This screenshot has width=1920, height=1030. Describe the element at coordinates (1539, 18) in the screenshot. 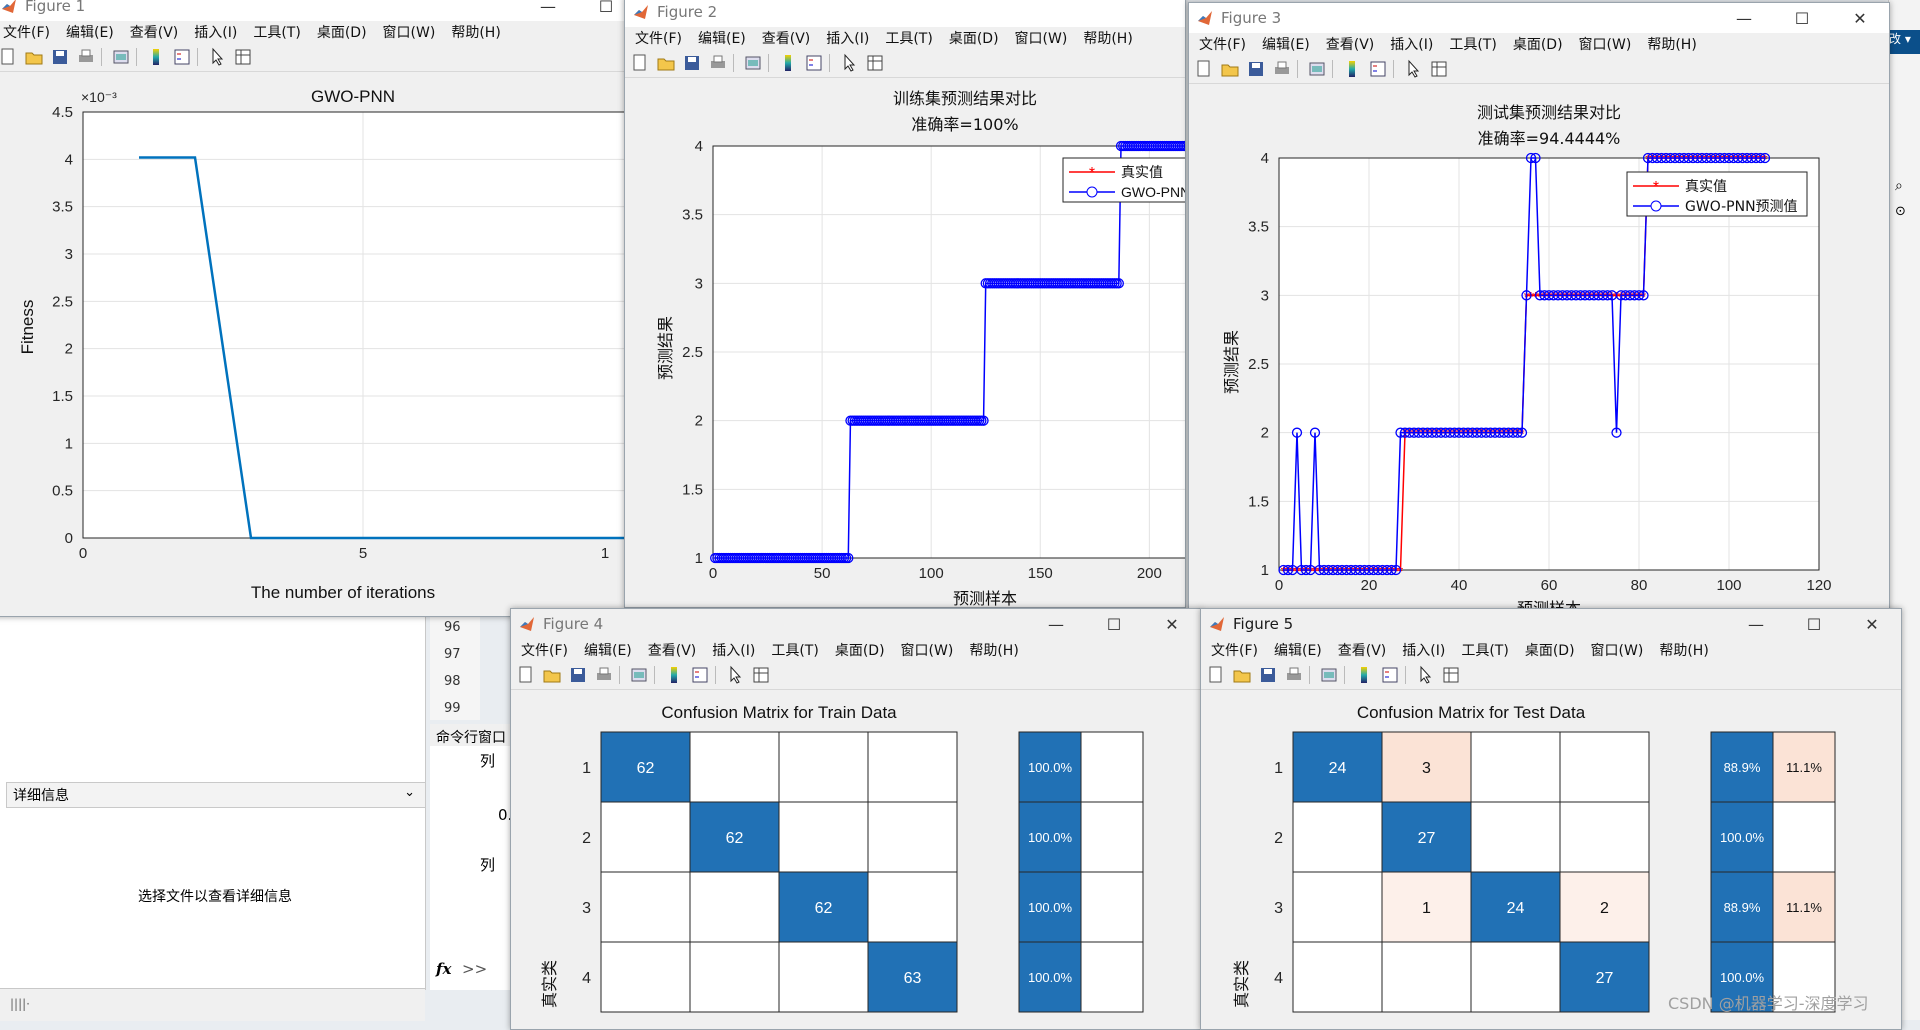

I see `figure3-titlebar: Figure 3 —☐✕` at that location.